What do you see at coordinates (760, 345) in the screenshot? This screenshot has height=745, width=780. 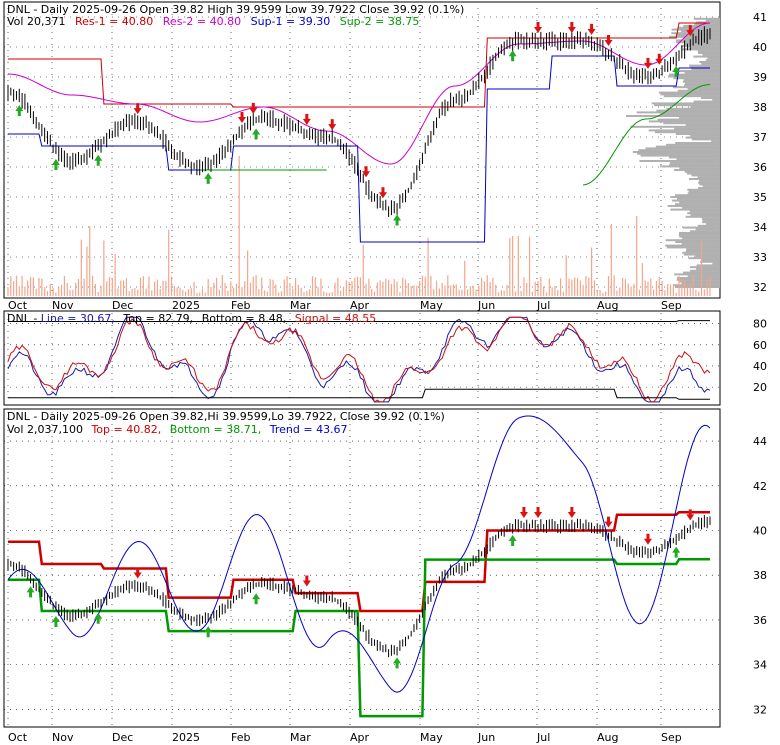 I see `oscillator-y-tick-1: 60` at bounding box center [760, 345].